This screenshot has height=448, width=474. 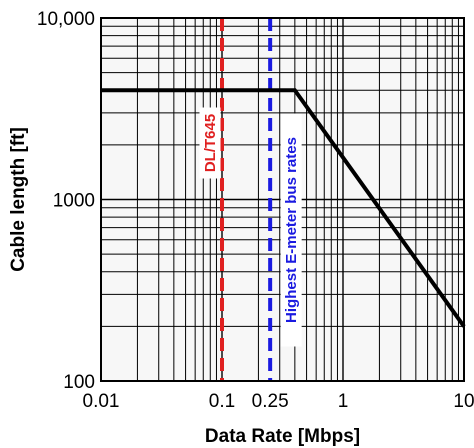 What do you see at coordinates (79, 382) in the screenshot?
I see `y-tick-label: 100` at bounding box center [79, 382].